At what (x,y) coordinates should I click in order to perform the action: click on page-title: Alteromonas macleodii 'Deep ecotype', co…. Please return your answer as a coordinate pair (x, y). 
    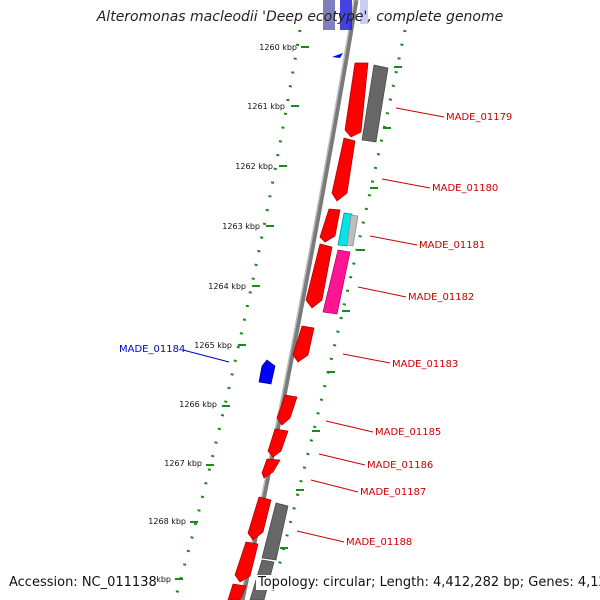
    Looking at the image, I should click on (300, 17).